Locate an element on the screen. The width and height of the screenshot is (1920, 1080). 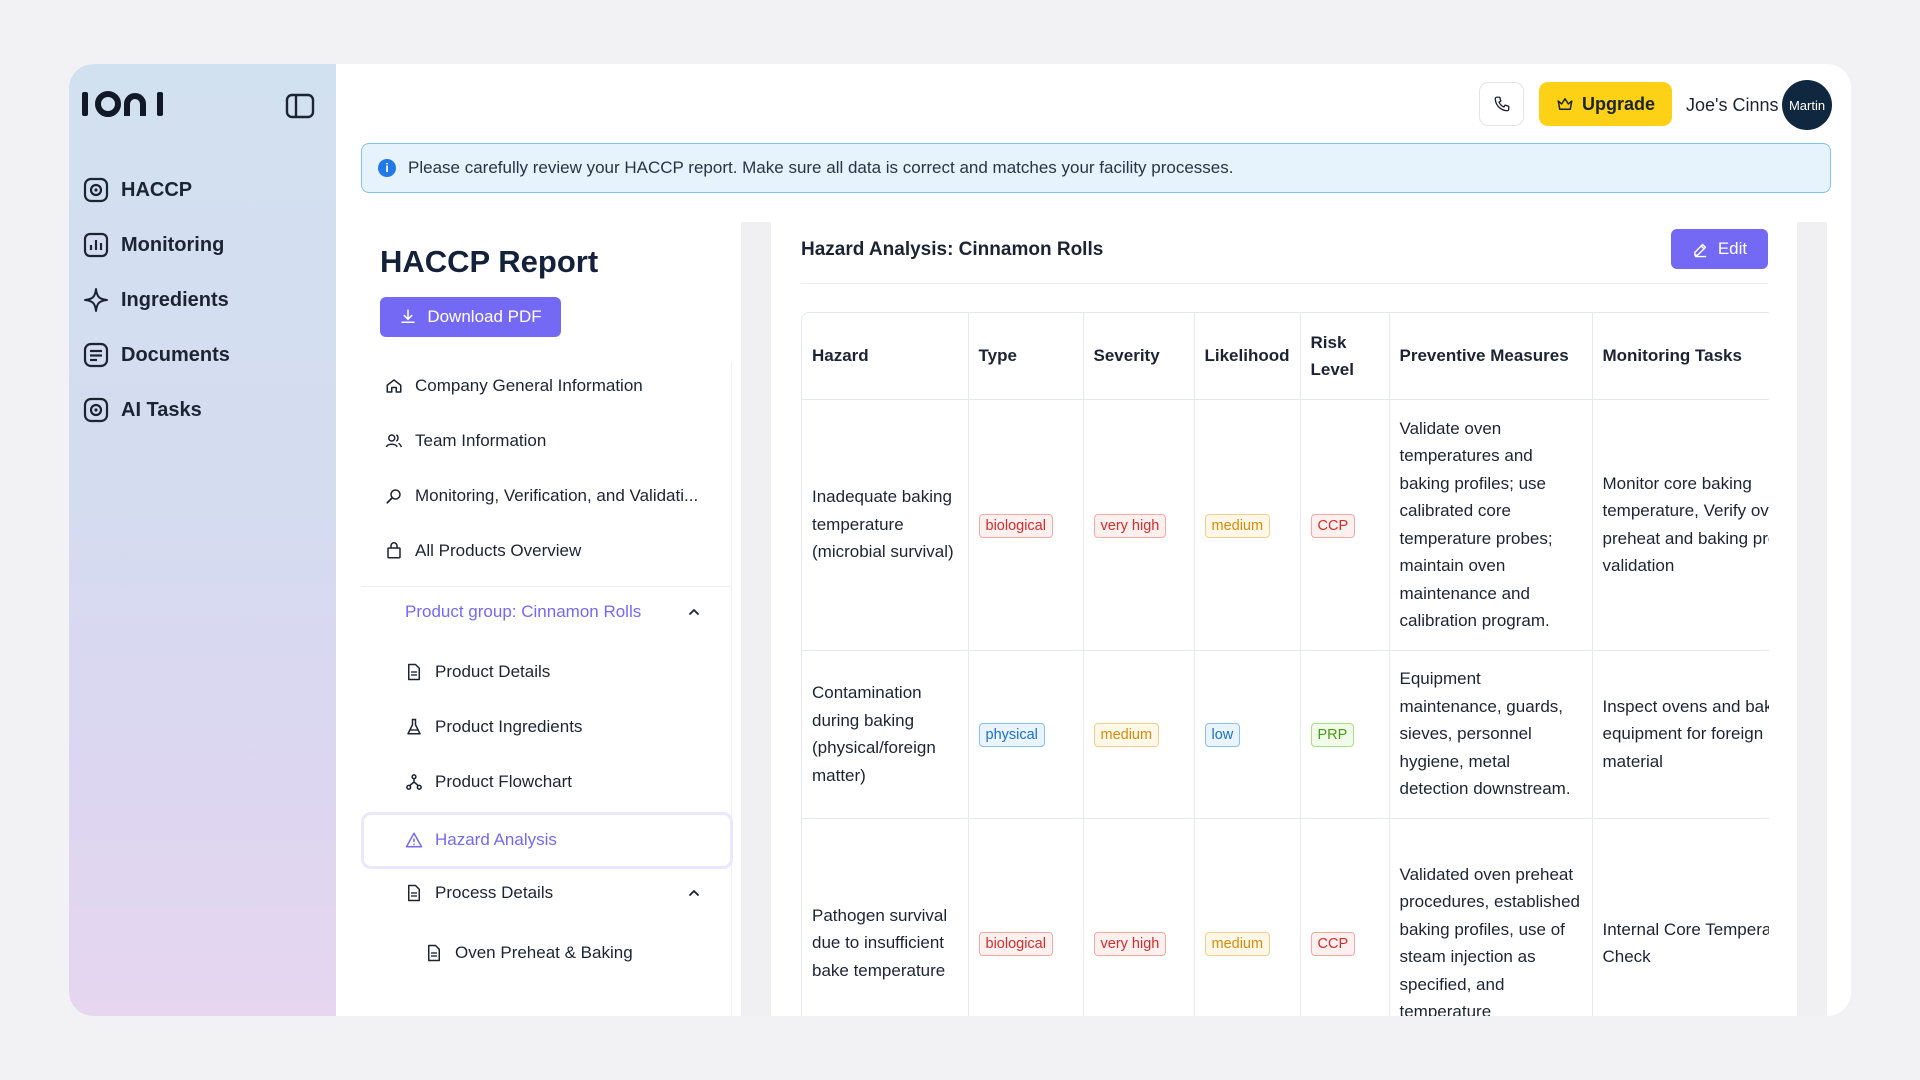
toc-all-products: All Products Overview is located at coordinates (483, 551).